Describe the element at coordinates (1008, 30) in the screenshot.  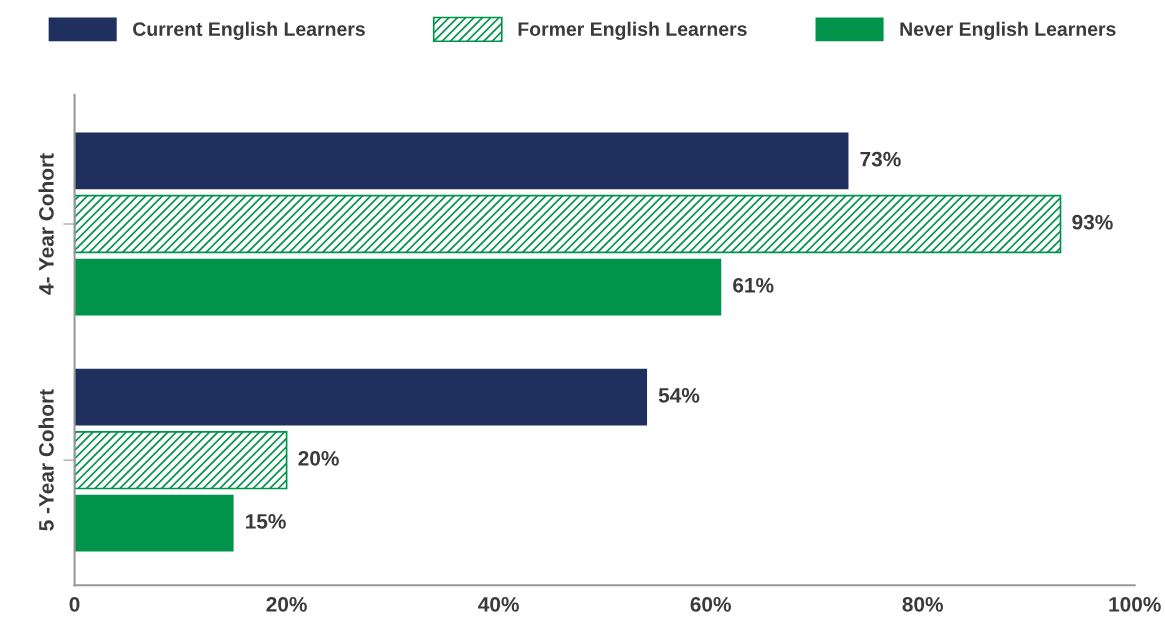
I see `legend-label: Never English Learners` at that location.